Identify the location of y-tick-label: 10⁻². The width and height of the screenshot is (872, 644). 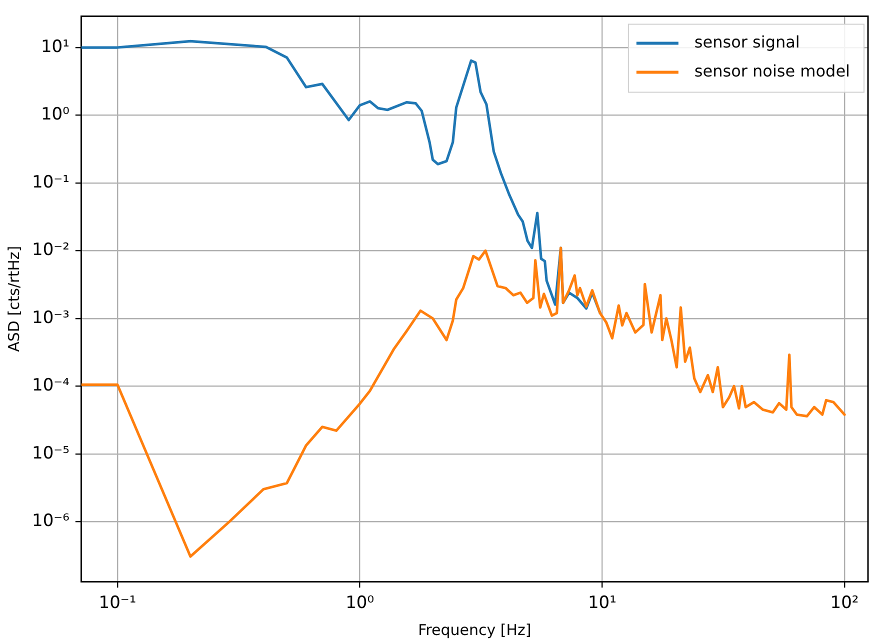
(51, 250).